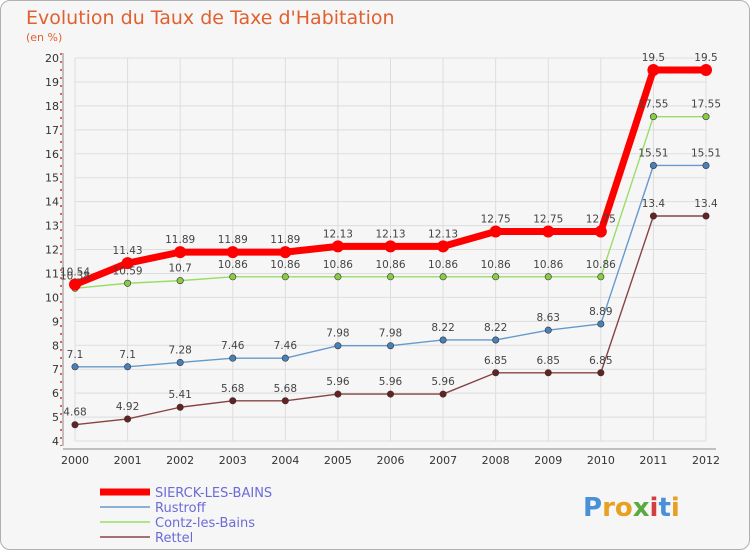 This screenshot has width=750, height=550. What do you see at coordinates (55, 345) in the screenshot?
I see `y-tick-label: 8` at bounding box center [55, 345].